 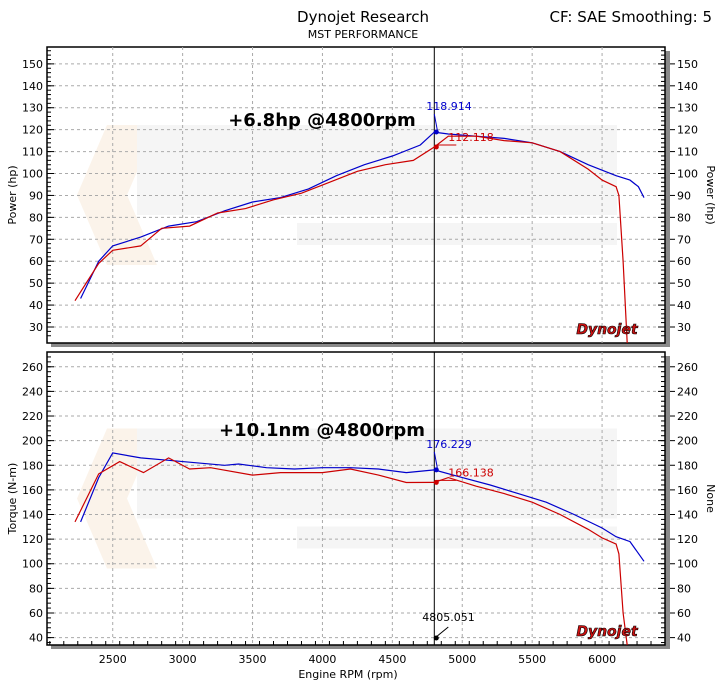 I want to click on correction-settings: CF: SAE Smoothing: 5, so click(x=630, y=17).